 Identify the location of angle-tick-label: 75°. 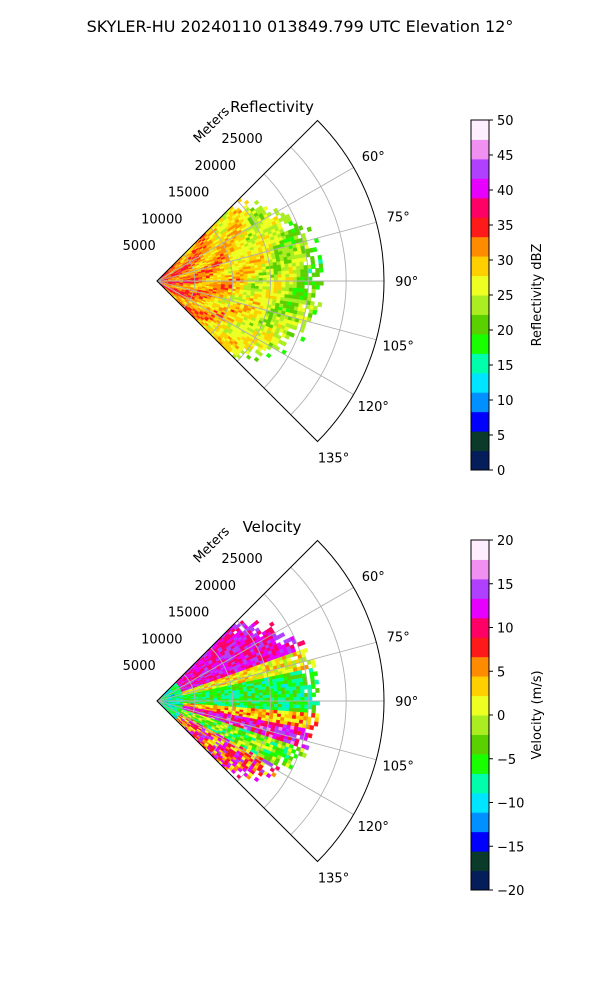
(398, 637).